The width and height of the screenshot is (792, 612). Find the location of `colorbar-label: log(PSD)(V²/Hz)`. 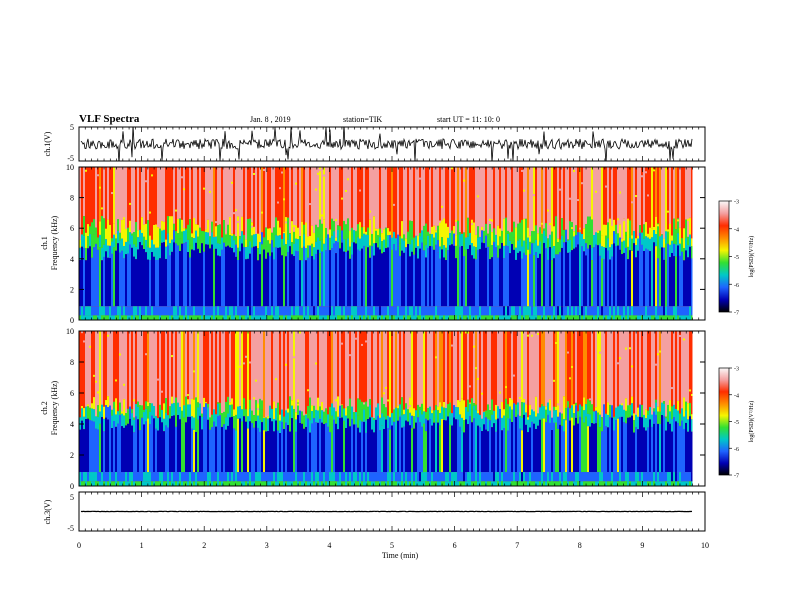

colorbar-label: log(PSD)(V²/Hz) is located at coordinates (751, 256).